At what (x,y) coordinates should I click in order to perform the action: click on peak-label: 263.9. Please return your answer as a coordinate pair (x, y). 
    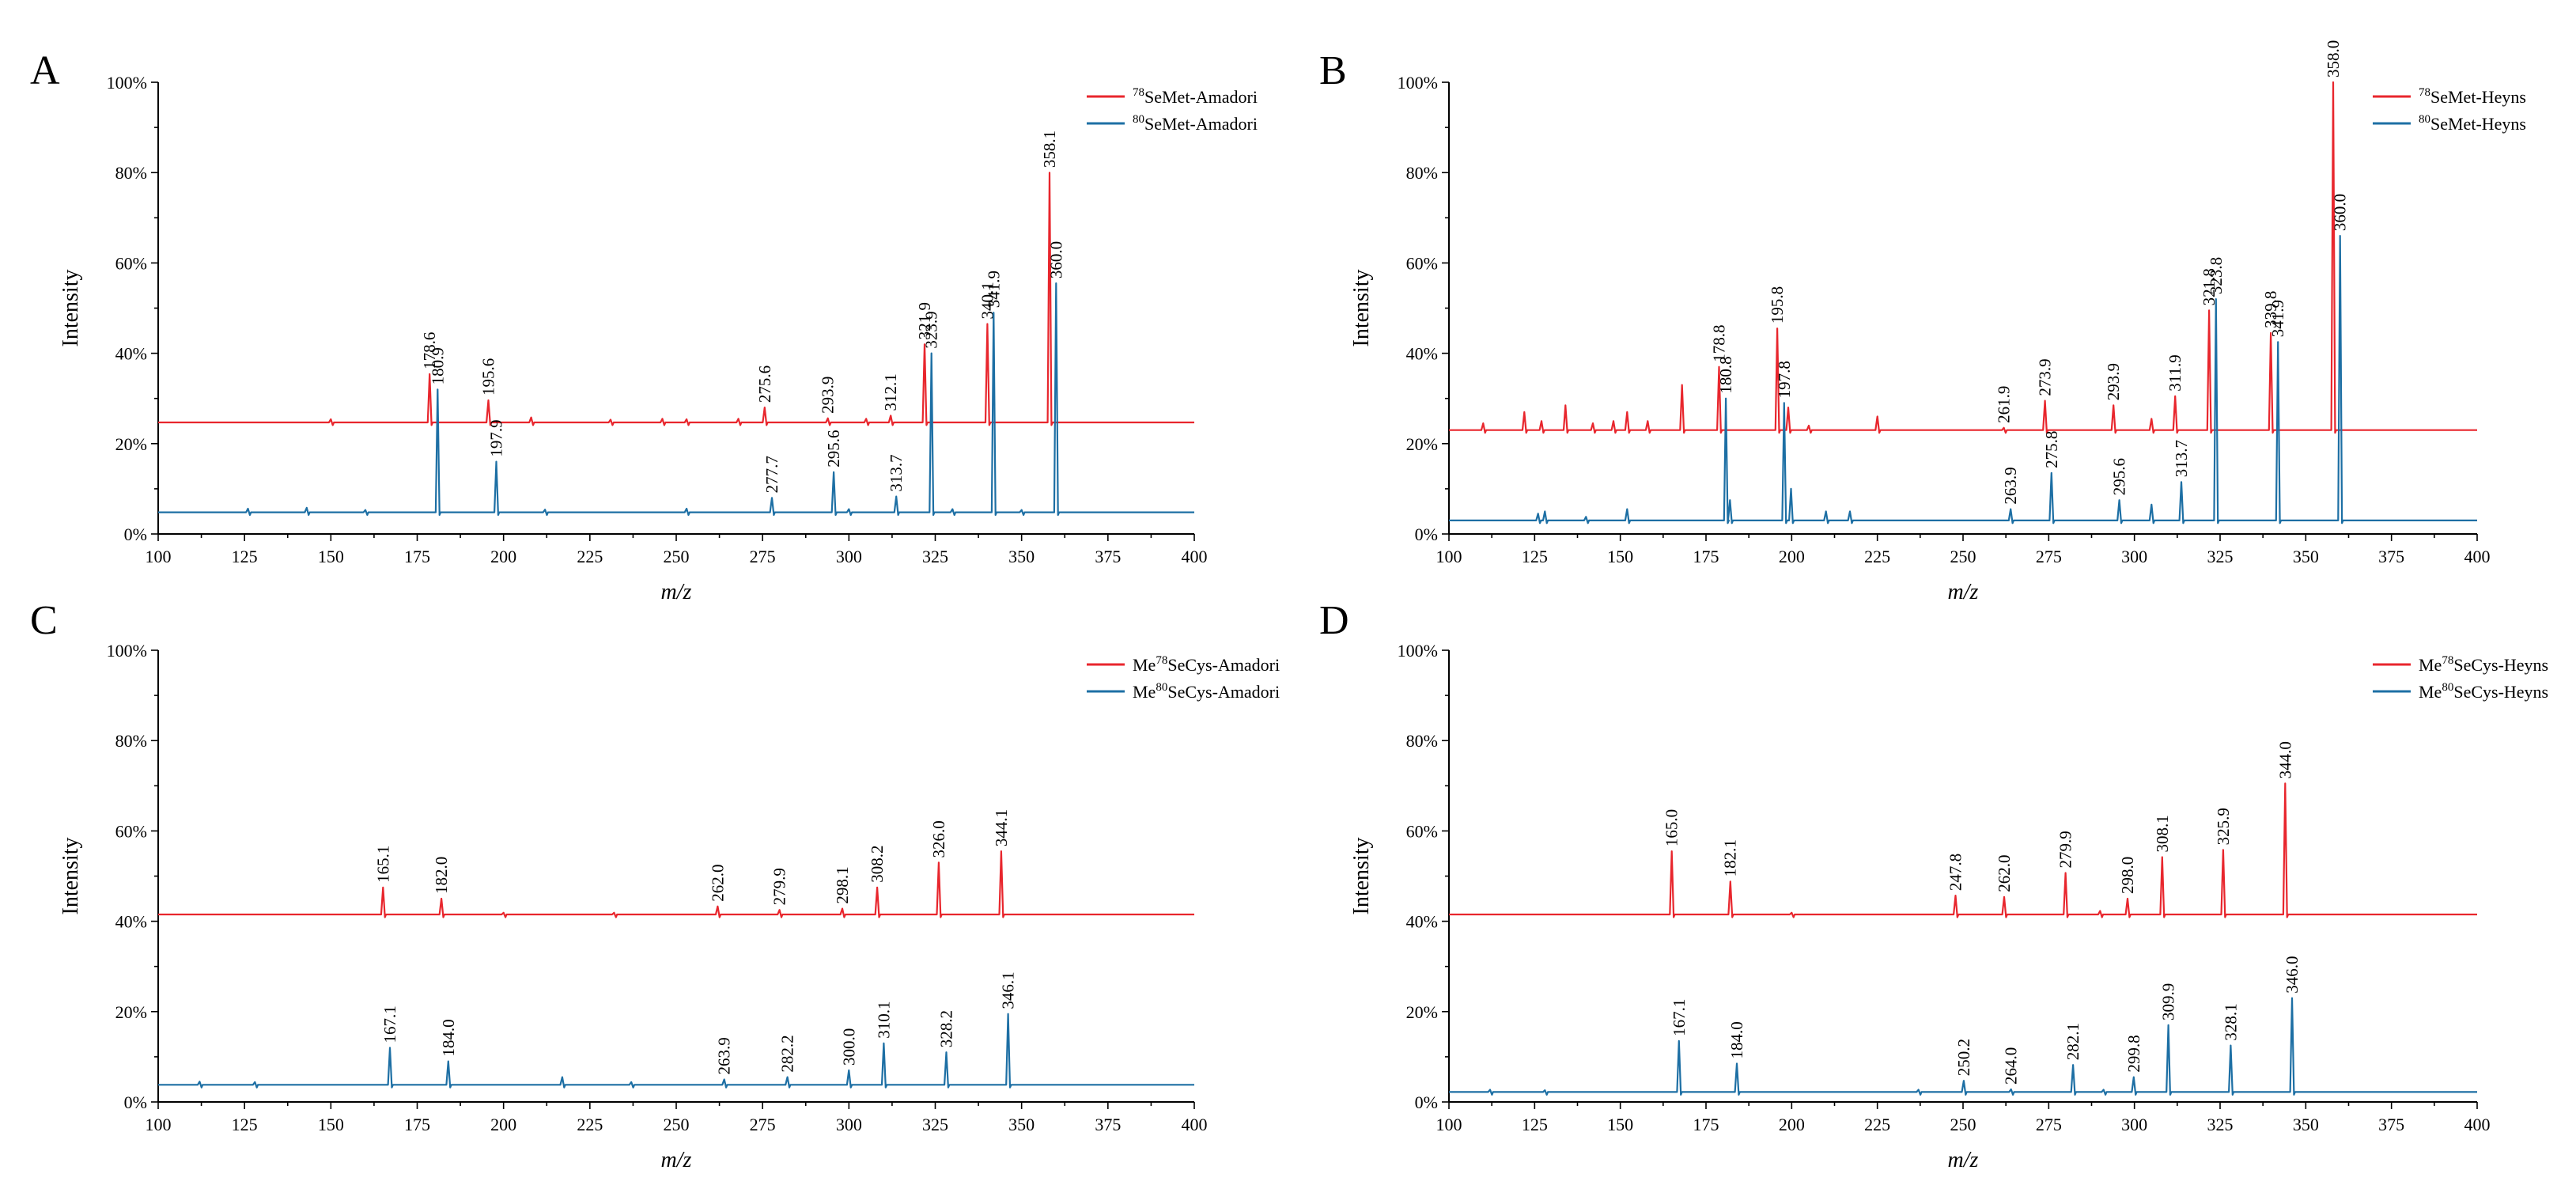
    Looking at the image, I should click on (725, 1055).